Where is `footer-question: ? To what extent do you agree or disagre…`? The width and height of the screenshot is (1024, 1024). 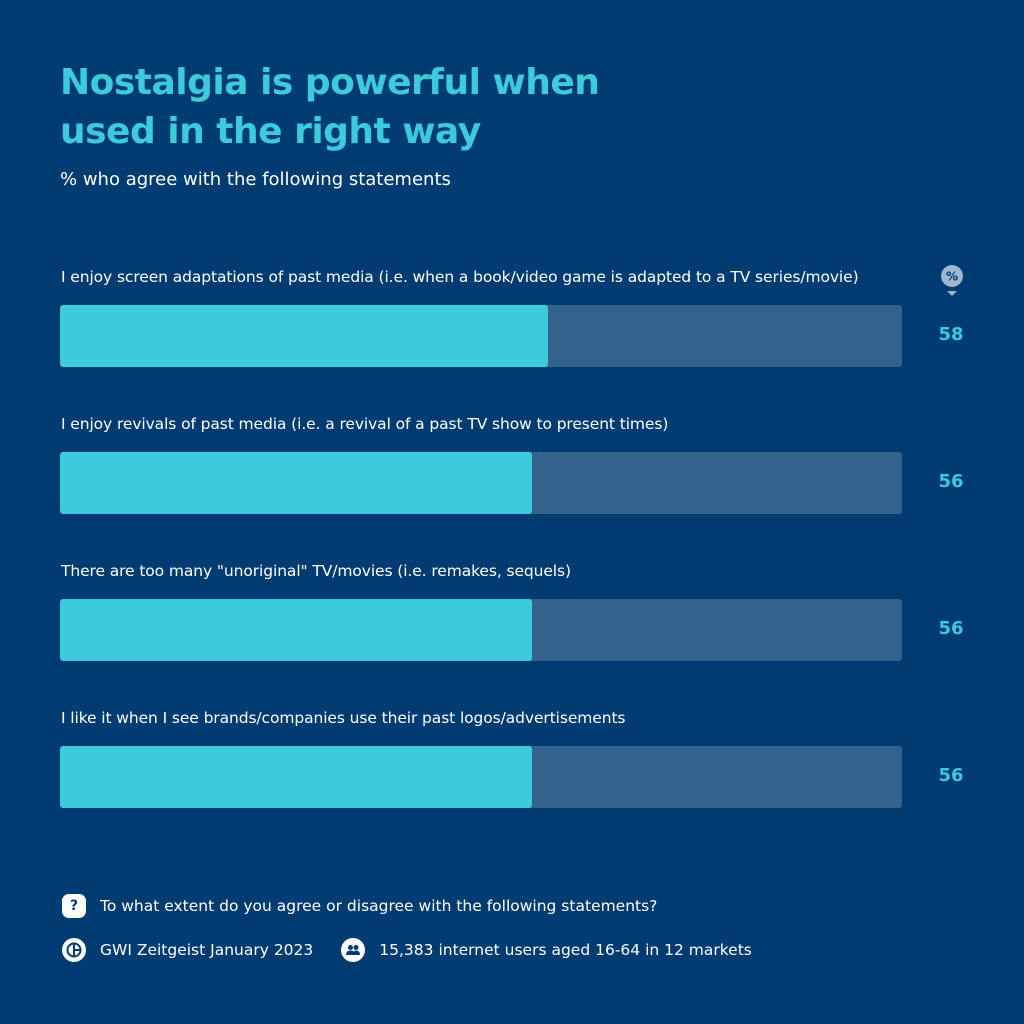 footer-question: ? To what extent do you agree or disagre… is located at coordinates (359, 906).